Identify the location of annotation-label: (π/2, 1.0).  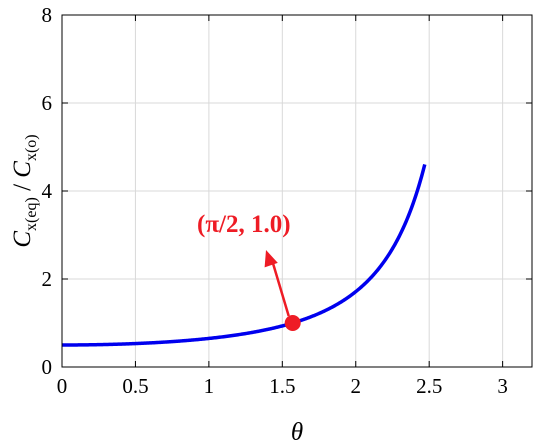
(244, 224).